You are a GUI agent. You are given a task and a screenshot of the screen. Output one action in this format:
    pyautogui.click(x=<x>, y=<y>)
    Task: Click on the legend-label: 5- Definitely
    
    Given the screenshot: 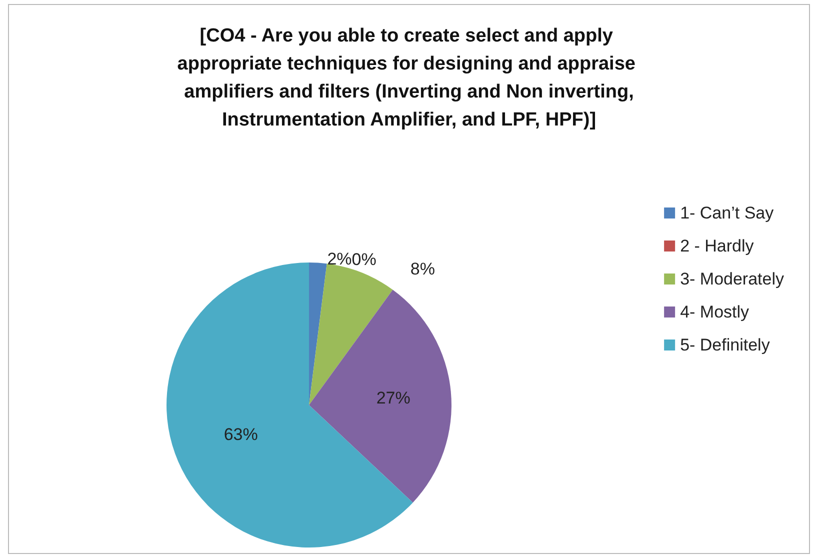 What is the action you would take?
    pyautogui.click(x=725, y=345)
    